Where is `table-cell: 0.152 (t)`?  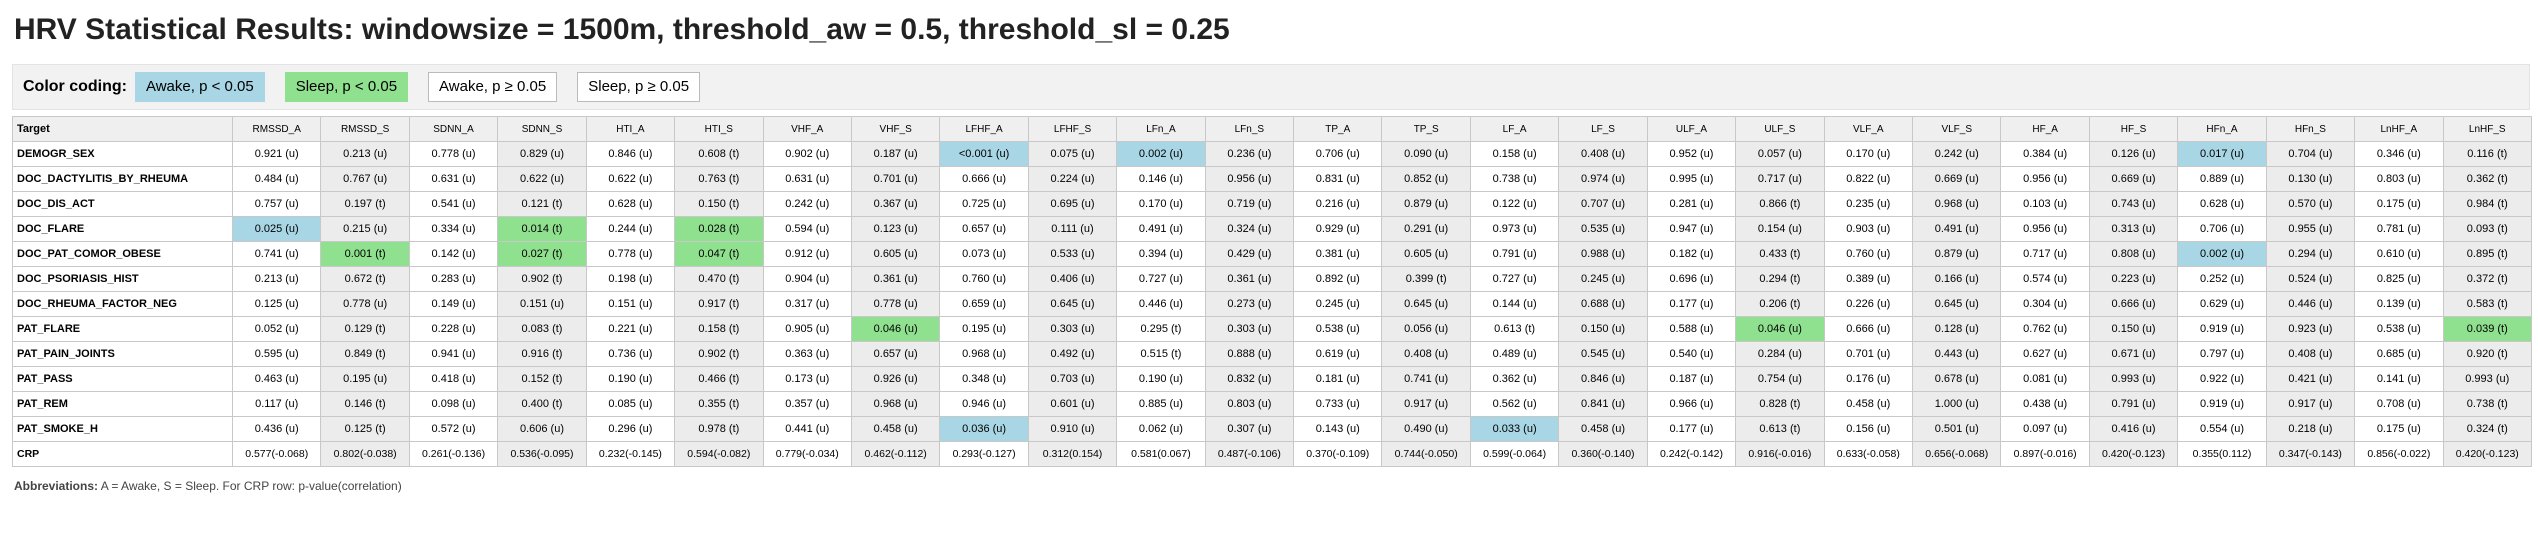
table-cell: 0.152 (t) is located at coordinates (542, 379).